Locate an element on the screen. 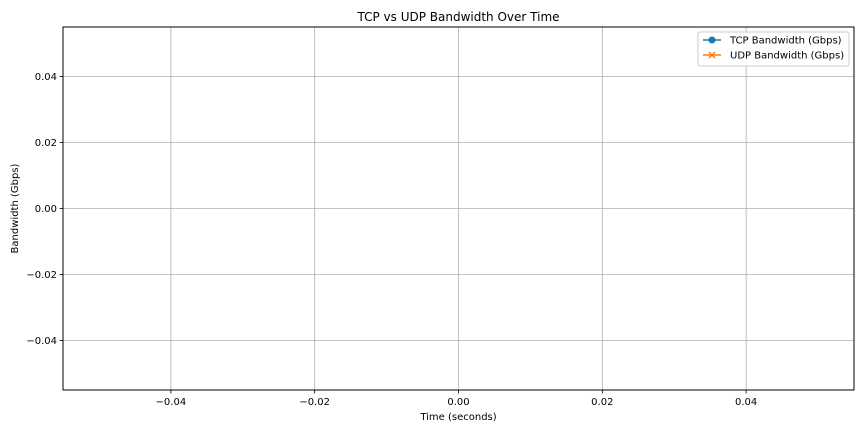  y-tick-label: 0.04 is located at coordinates (46, 77).